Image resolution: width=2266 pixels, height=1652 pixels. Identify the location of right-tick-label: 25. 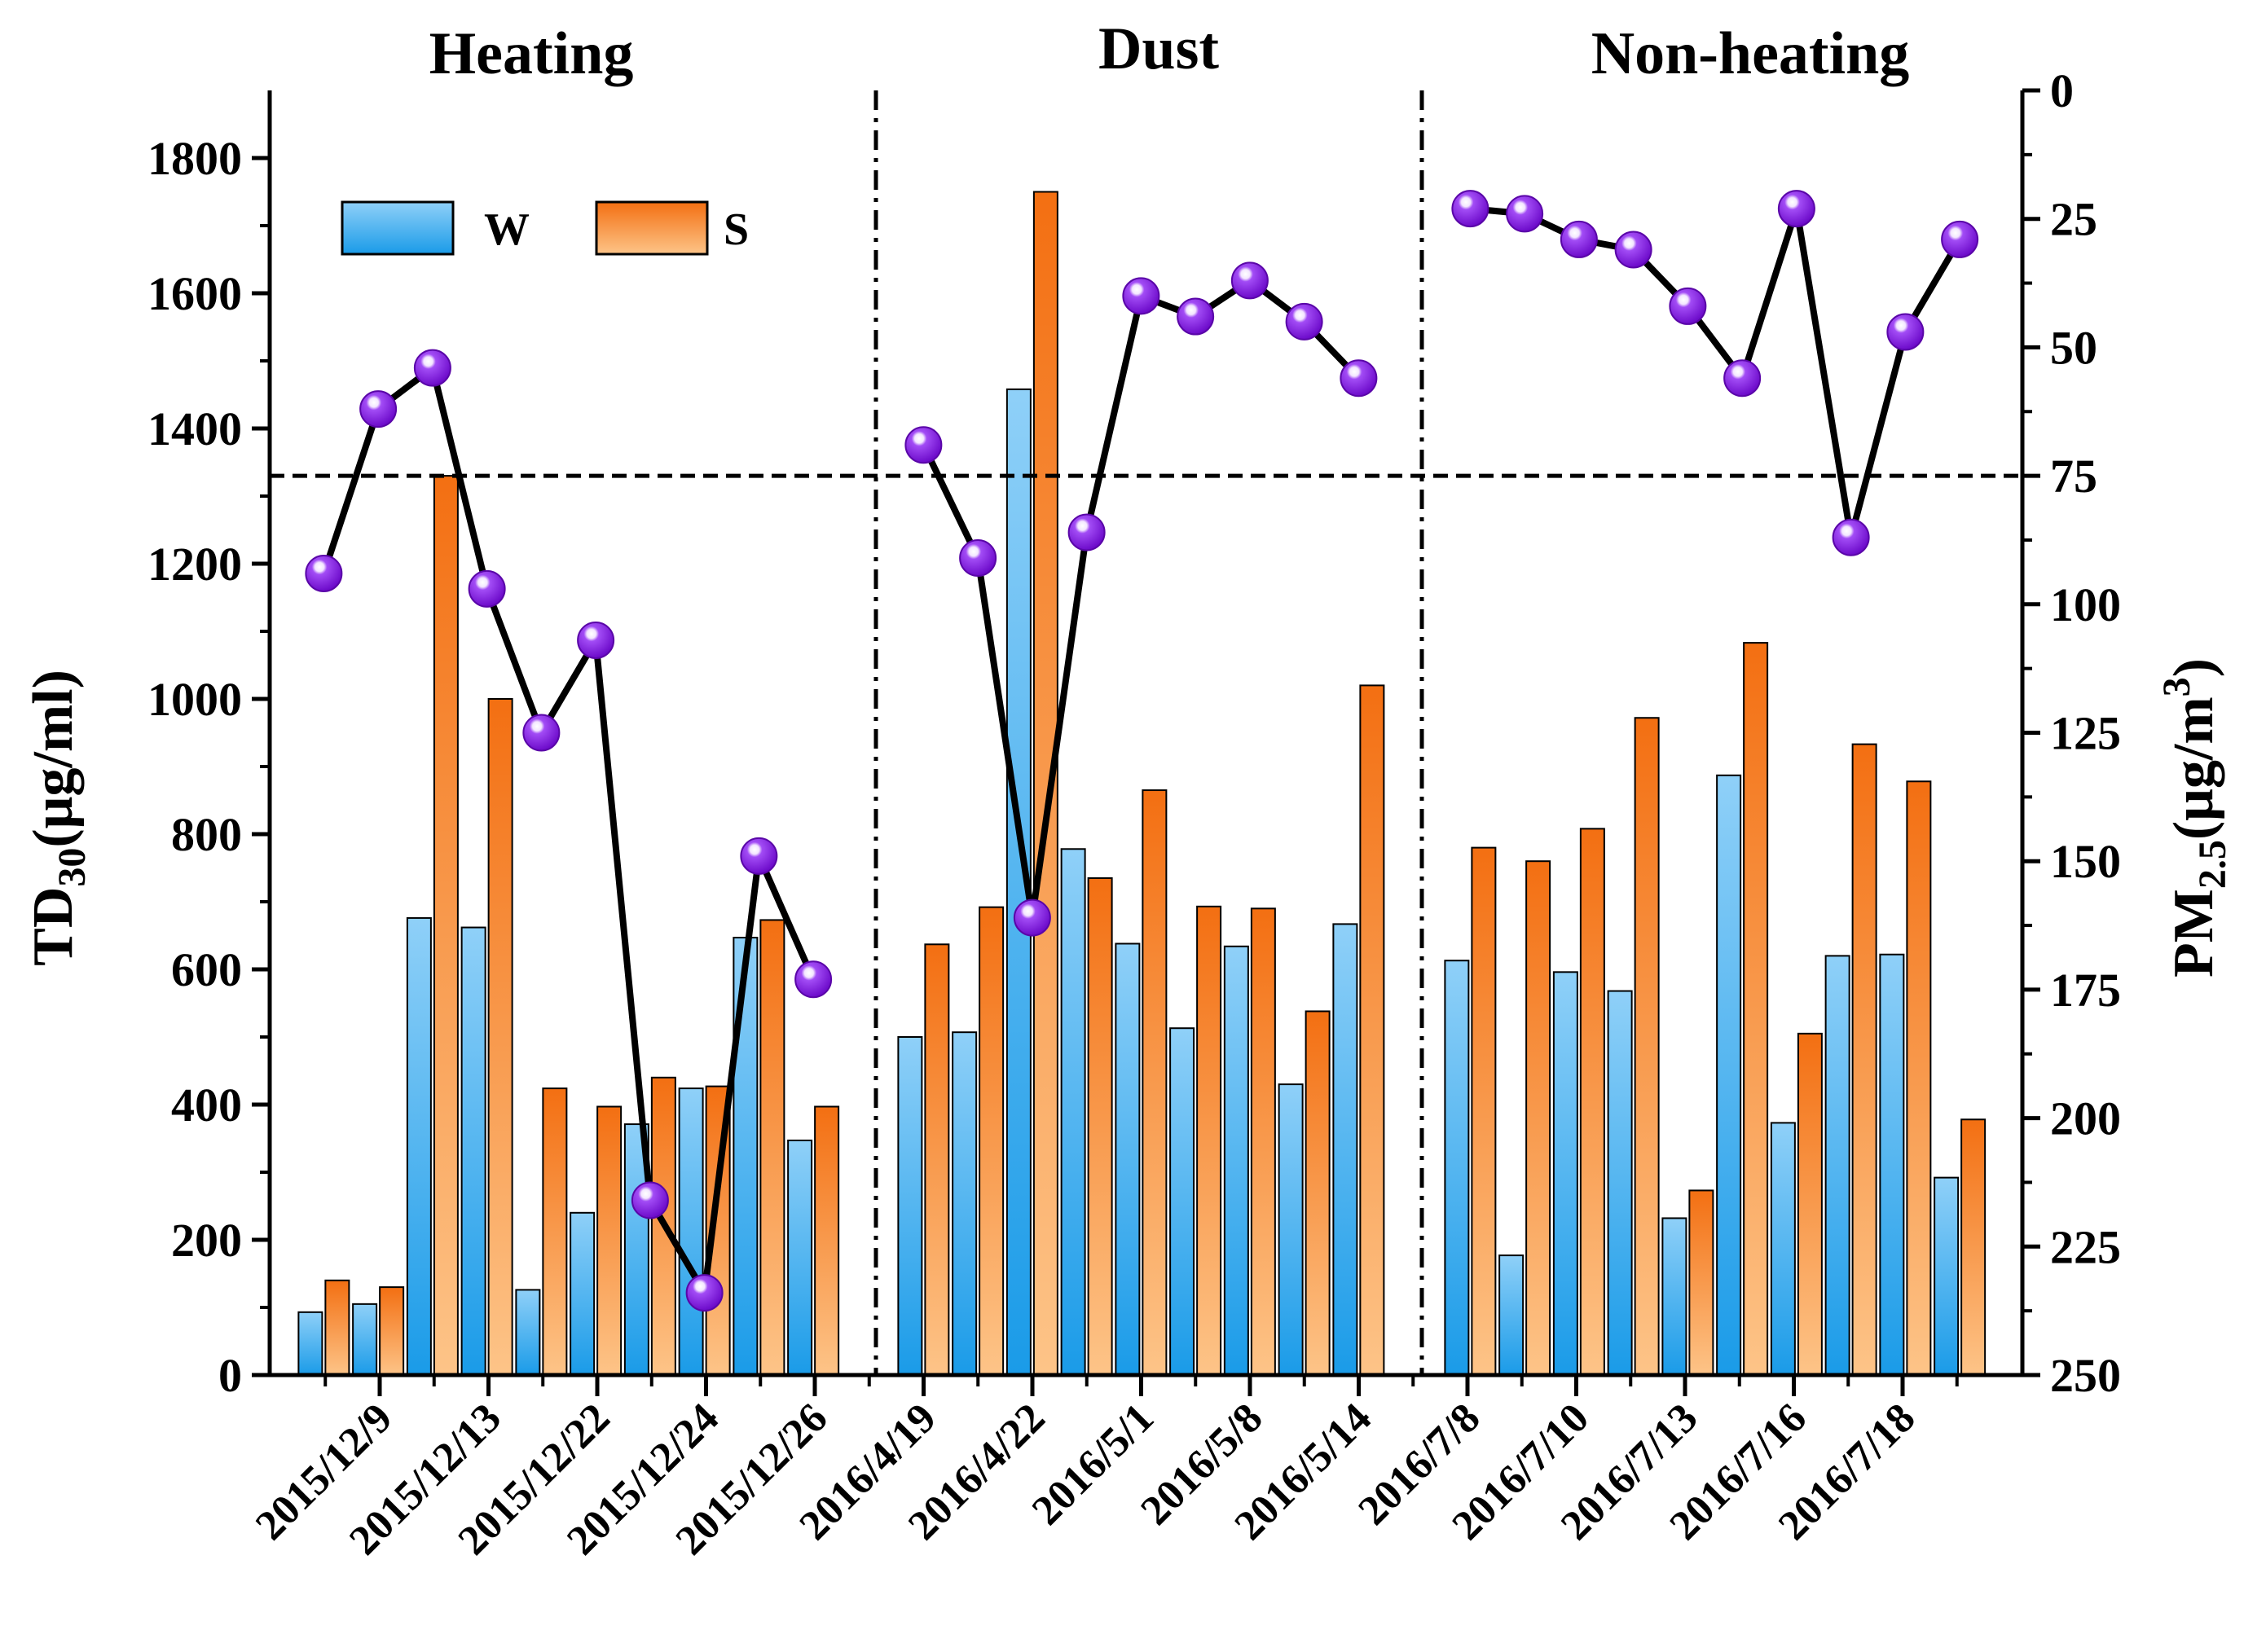
(2073, 219).